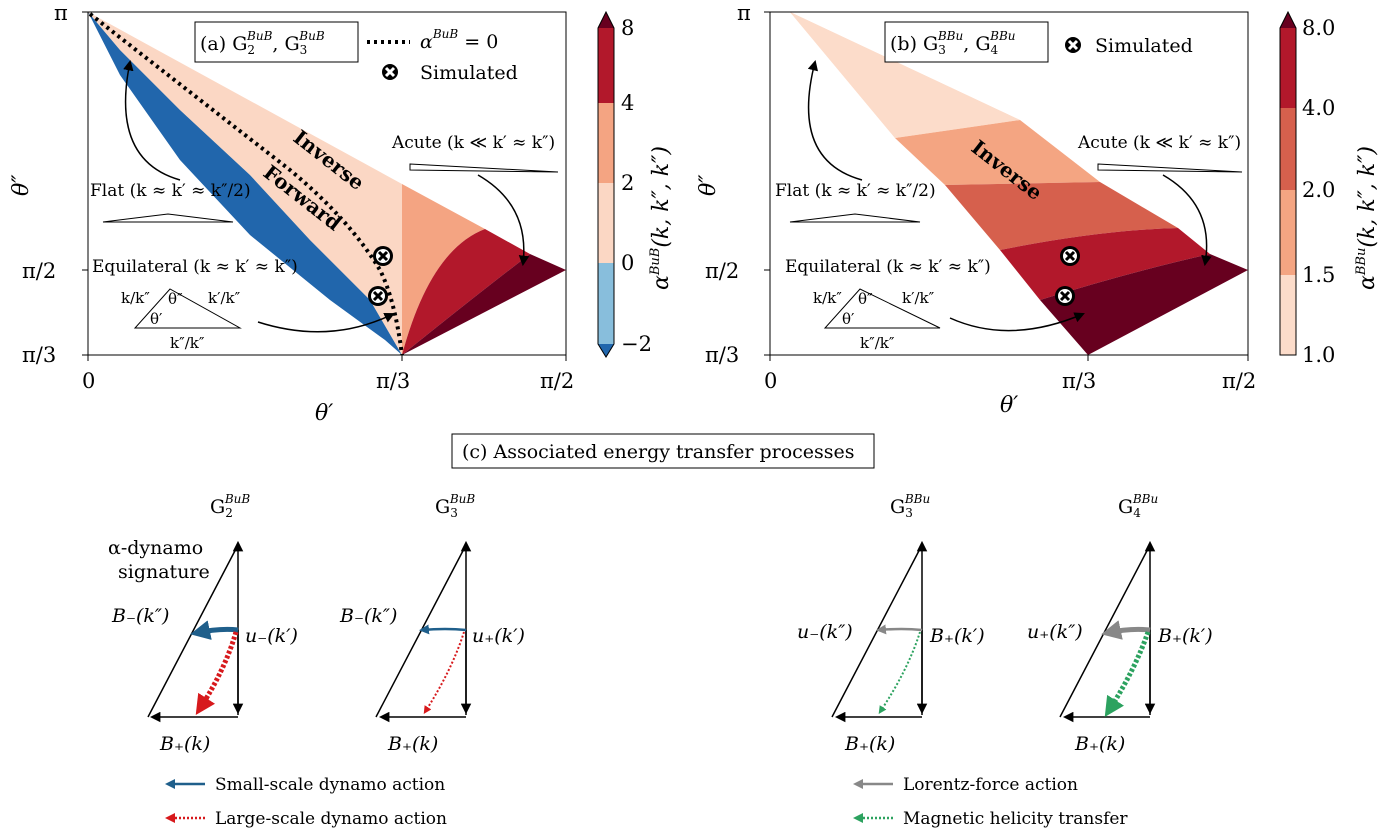 This screenshot has height=834, width=1392. I want to click on cbb-tick-4: 8.0, so click(1318, 28).